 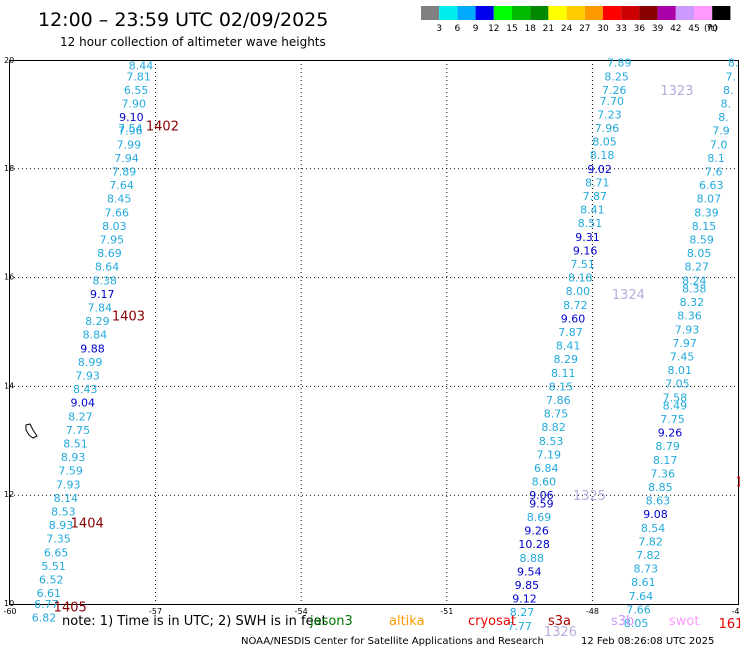 What do you see at coordinates (9, 168) in the screenshot?
I see `y-tick-label: 18` at bounding box center [9, 168].